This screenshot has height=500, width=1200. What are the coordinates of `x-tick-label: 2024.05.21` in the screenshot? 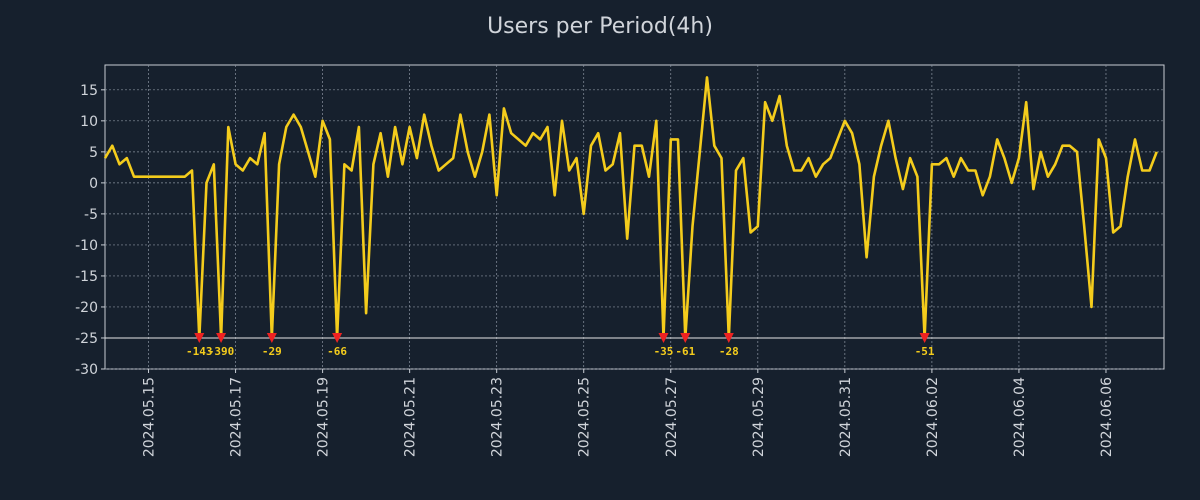 It's located at (411, 417).